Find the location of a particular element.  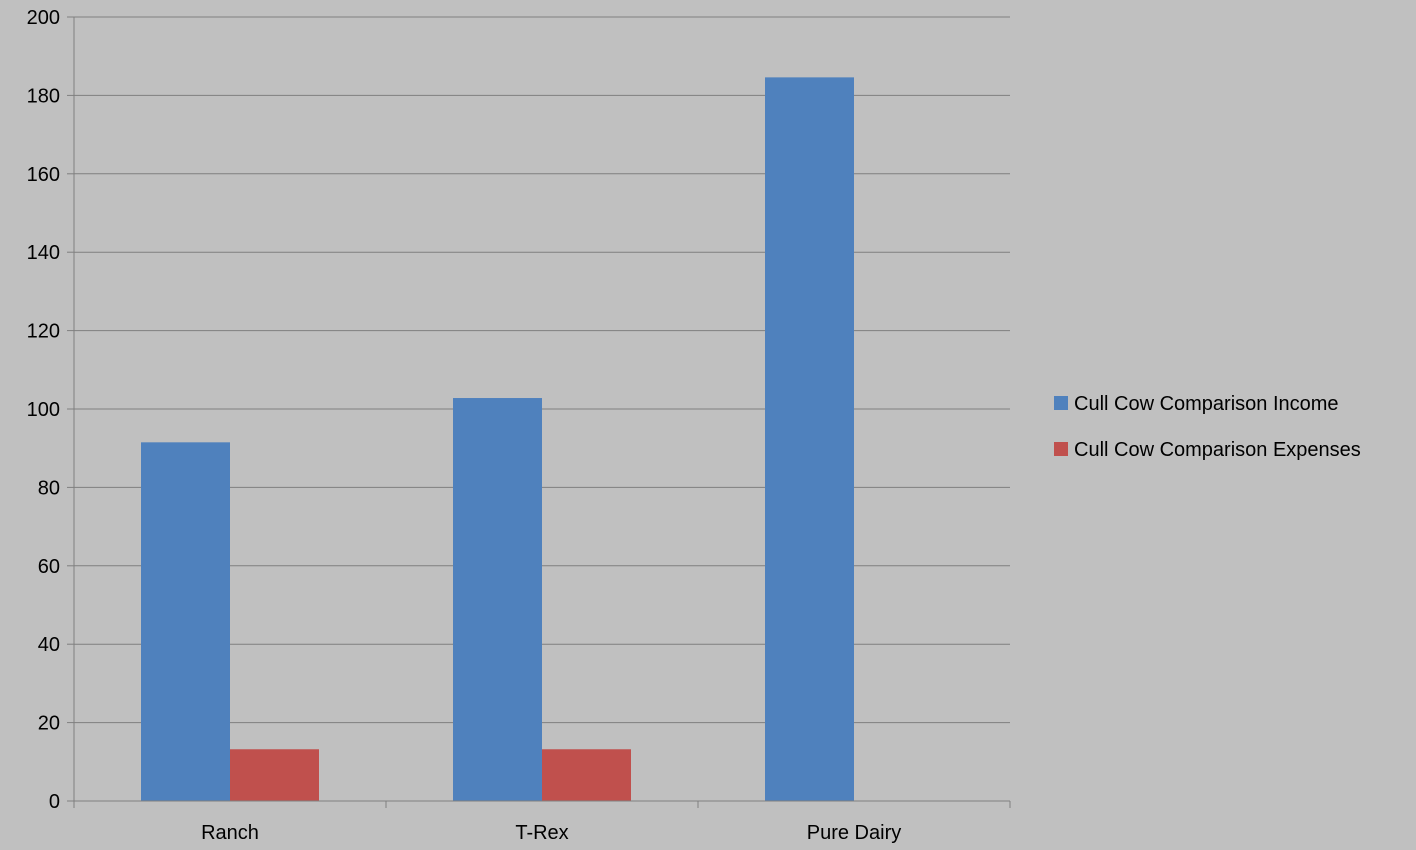

legend-label: Cull Cow Comparison Income is located at coordinates (1206, 404).